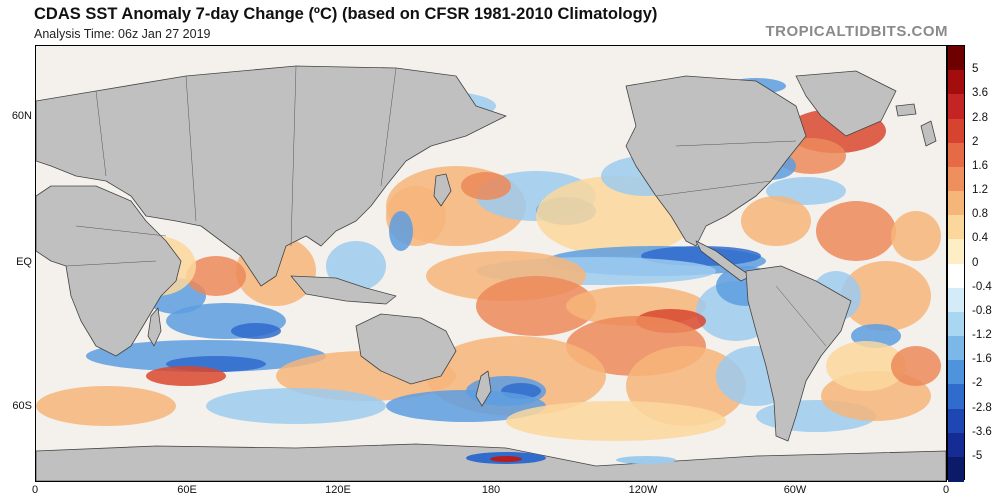 The image size is (1000, 500). I want to click on color-scale-label: -1.2, so click(982, 335).